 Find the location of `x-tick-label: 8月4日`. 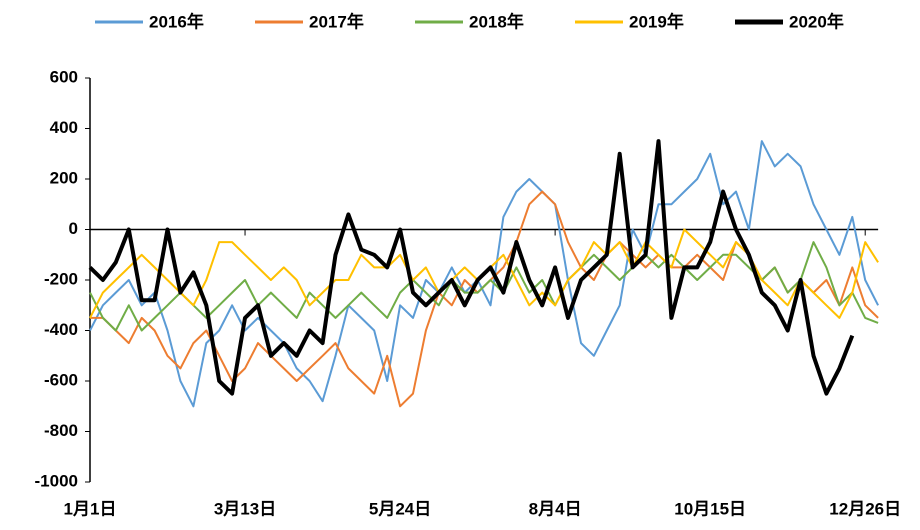

x-tick-label: 8月4日 is located at coordinates (555, 508).